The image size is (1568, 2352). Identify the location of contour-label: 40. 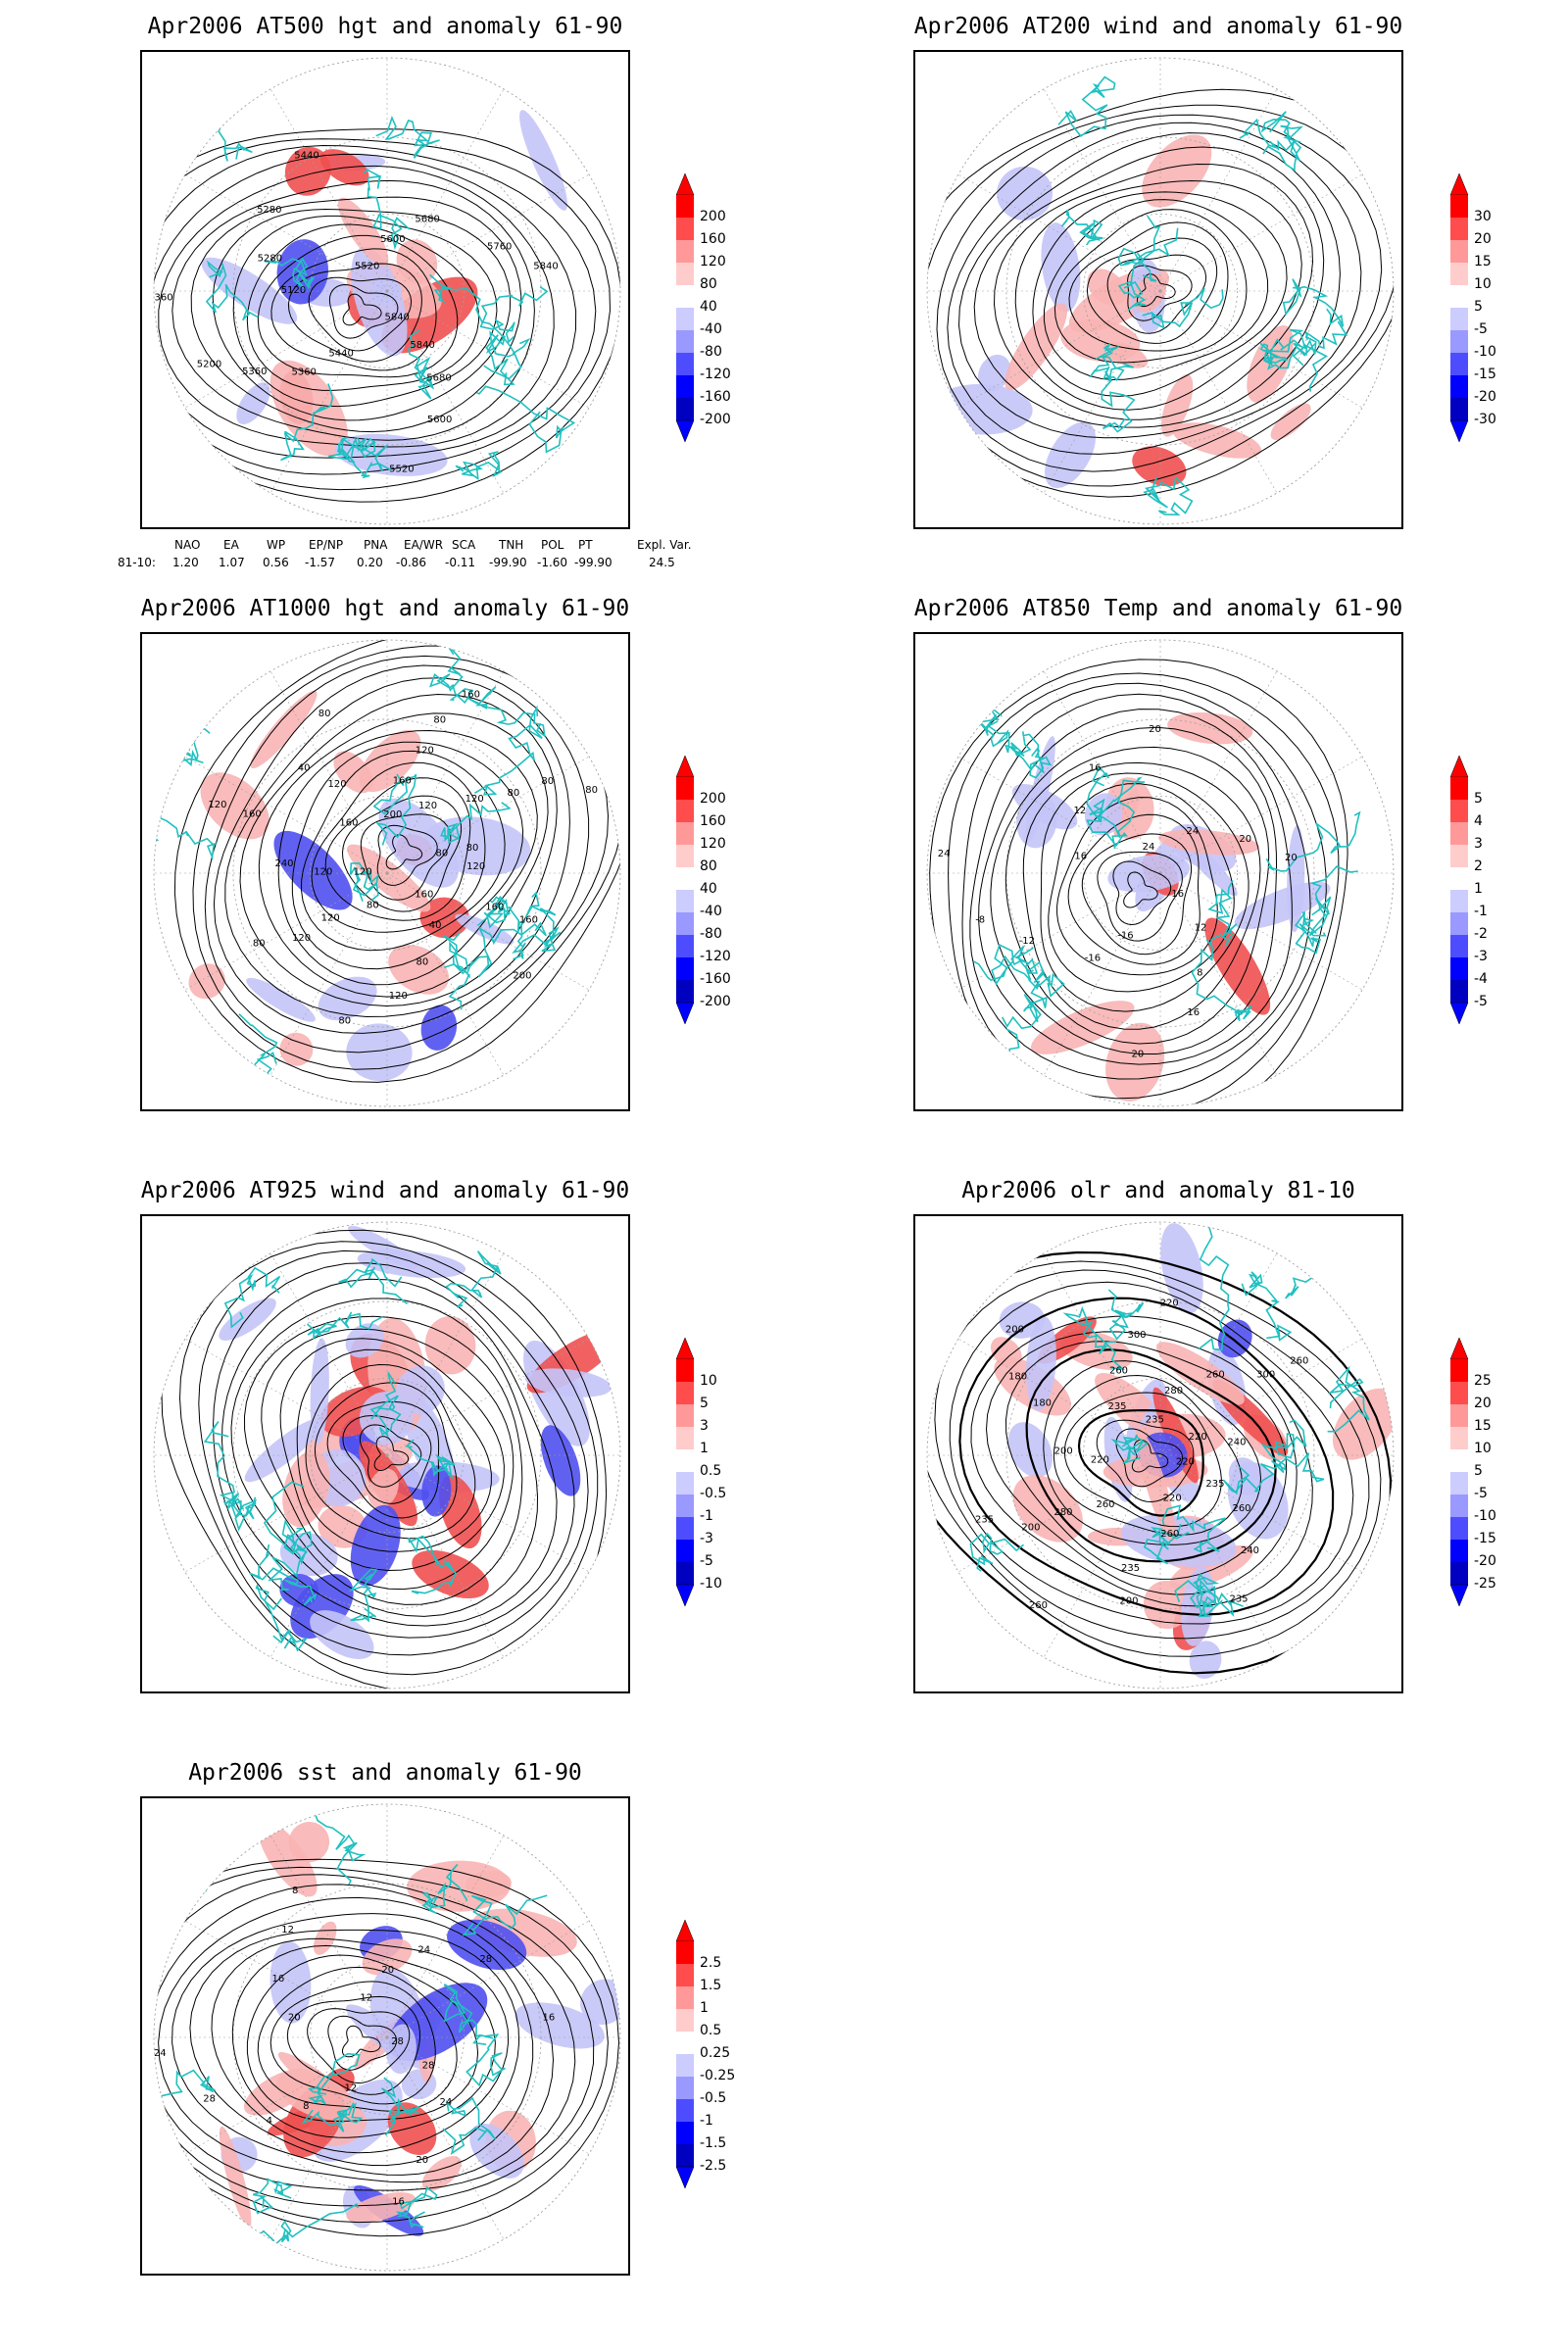
(435, 925).